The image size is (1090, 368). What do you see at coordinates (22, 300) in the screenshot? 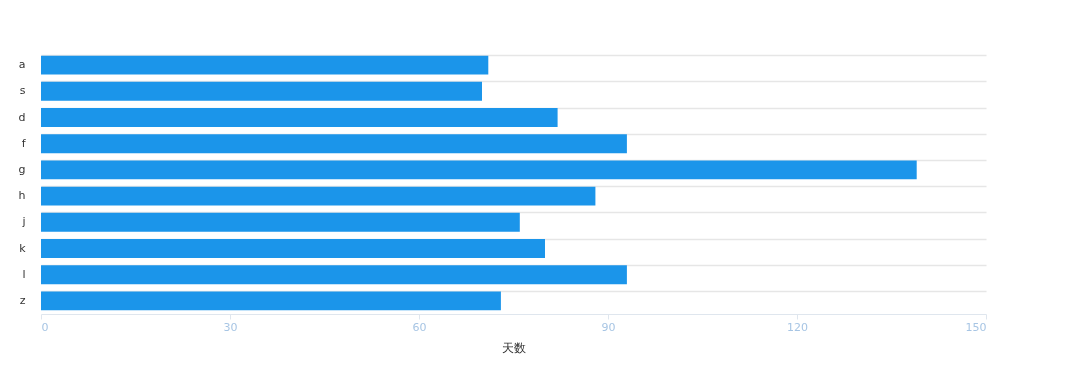
I see `y-tick-label: z` at bounding box center [22, 300].